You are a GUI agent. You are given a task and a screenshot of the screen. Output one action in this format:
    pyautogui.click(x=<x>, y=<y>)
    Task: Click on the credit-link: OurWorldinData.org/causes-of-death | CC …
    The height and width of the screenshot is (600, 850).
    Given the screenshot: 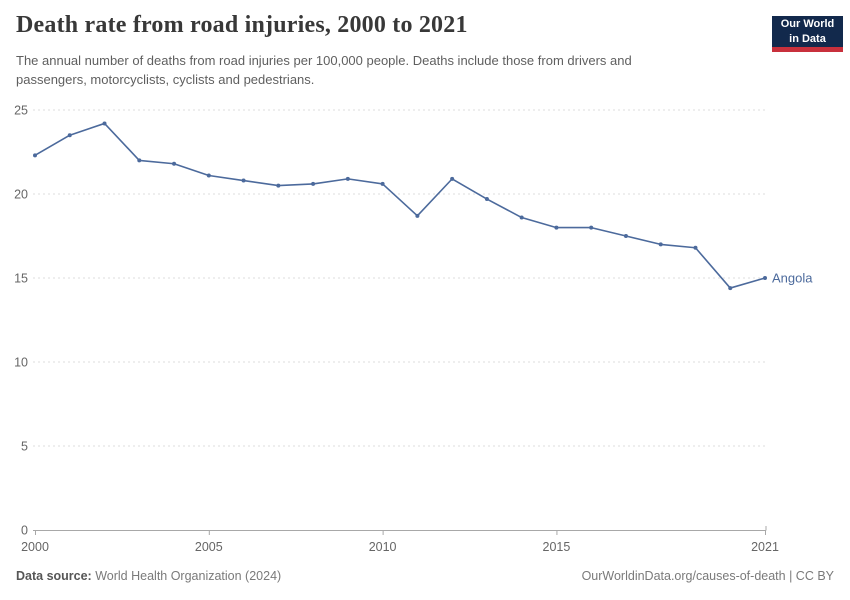 What is the action you would take?
    pyautogui.click(x=707, y=576)
    